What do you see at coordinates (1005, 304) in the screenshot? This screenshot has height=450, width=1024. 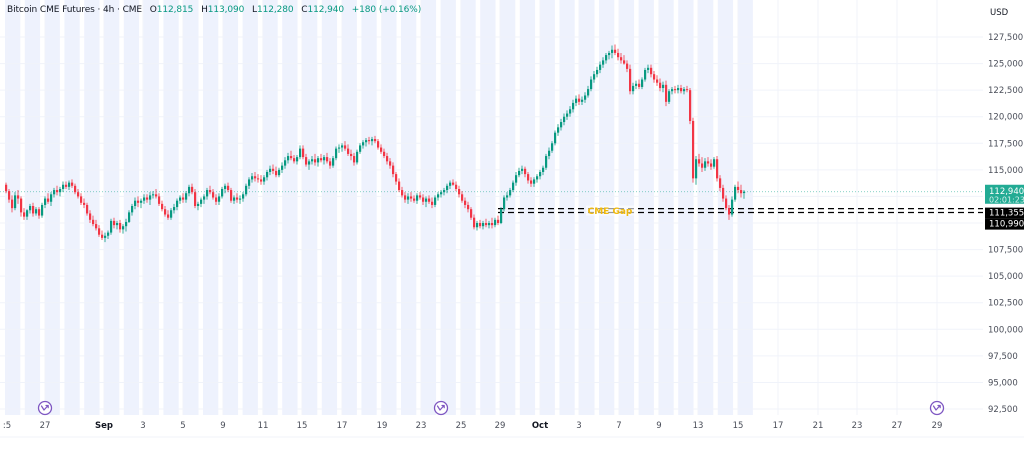 I see `price-tick-label: 102,500` at bounding box center [1005, 304].